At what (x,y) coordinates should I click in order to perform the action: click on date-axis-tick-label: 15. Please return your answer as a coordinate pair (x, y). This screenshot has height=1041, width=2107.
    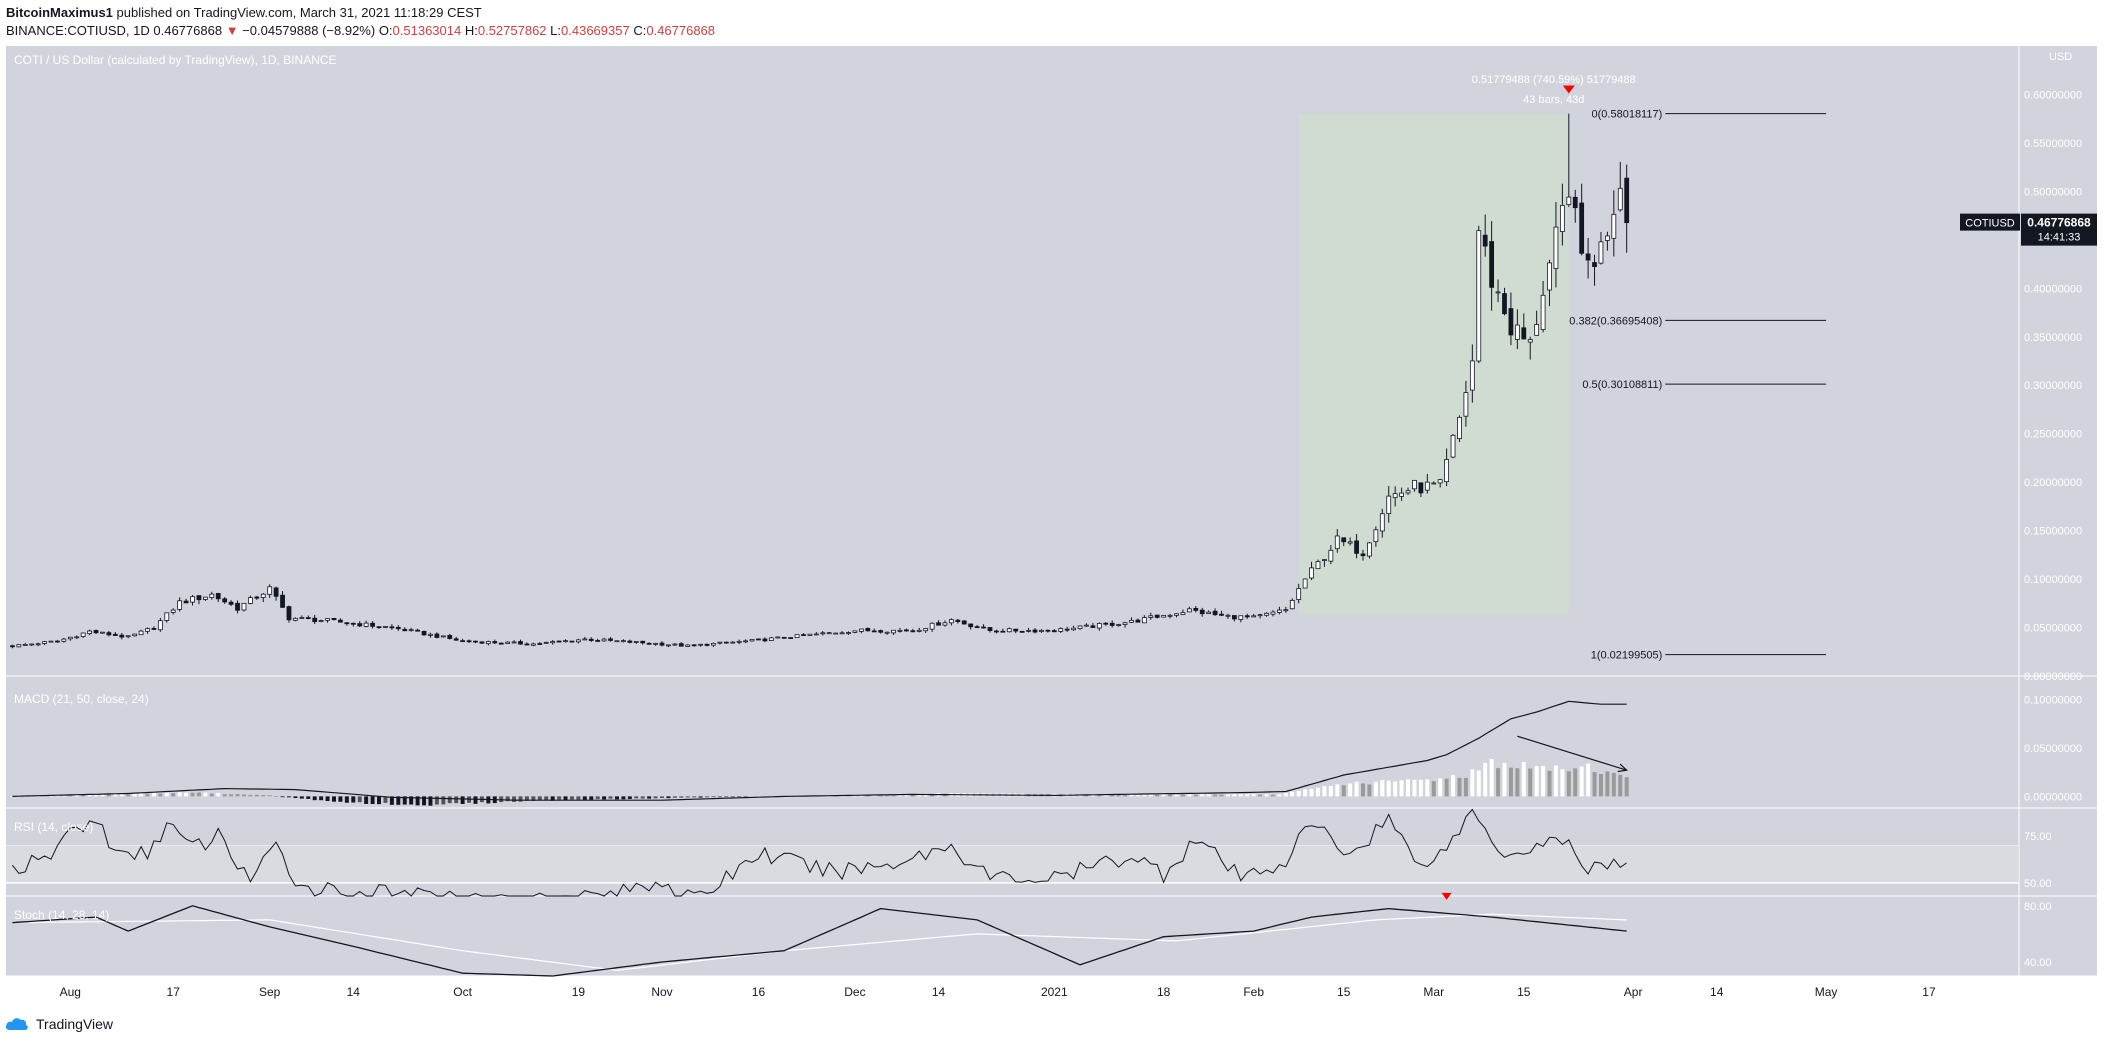
    Looking at the image, I should click on (1524, 992).